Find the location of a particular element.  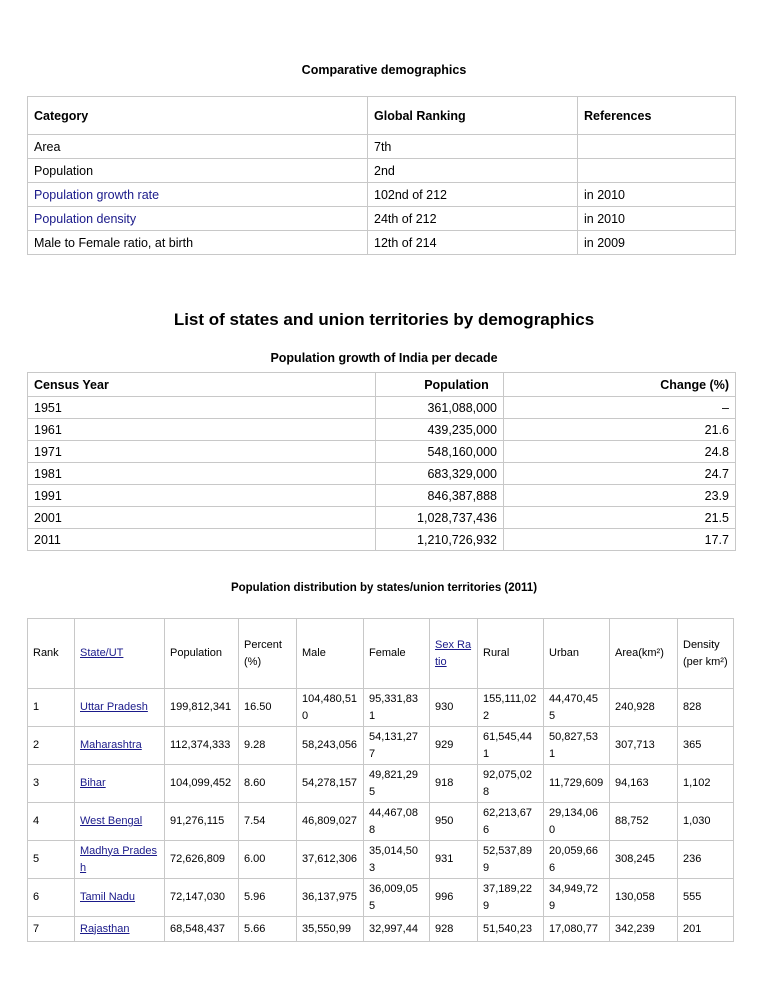

table-row: Population density 24th of 212 in 2010 is located at coordinates (381, 218).